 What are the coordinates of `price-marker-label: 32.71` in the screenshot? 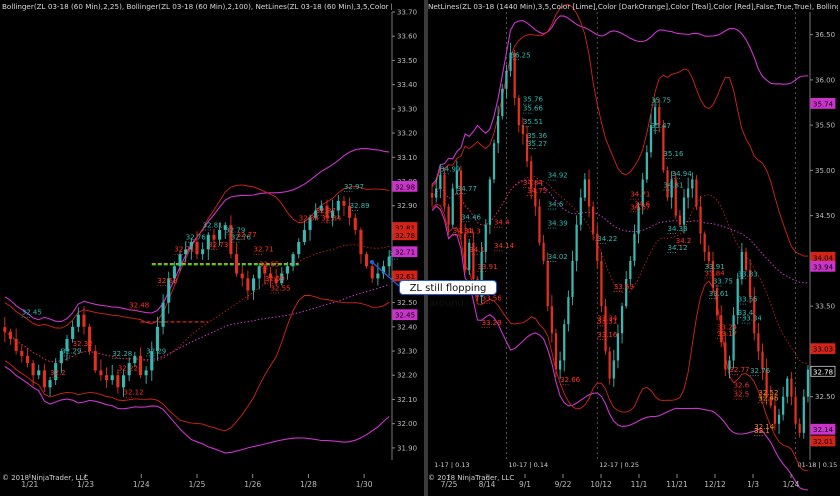 It's located at (405, 253).